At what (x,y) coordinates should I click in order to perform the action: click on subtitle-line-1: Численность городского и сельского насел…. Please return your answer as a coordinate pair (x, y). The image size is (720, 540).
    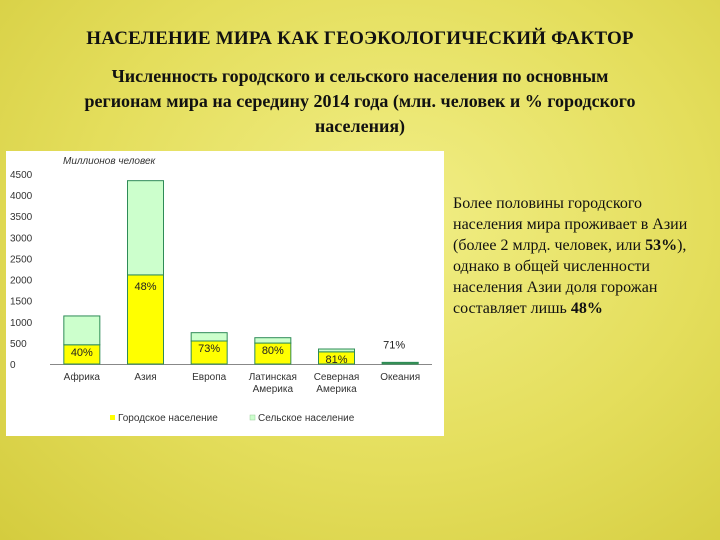
    Looking at the image, I should click on (360, 76).